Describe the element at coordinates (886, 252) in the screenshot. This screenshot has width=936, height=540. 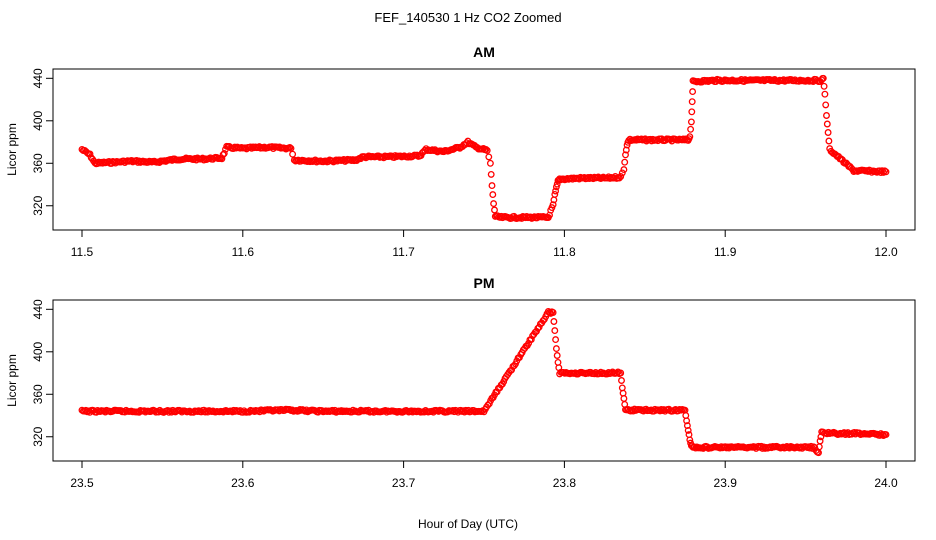
I see `panel-am-x-tick-label: 12.0` at that location.